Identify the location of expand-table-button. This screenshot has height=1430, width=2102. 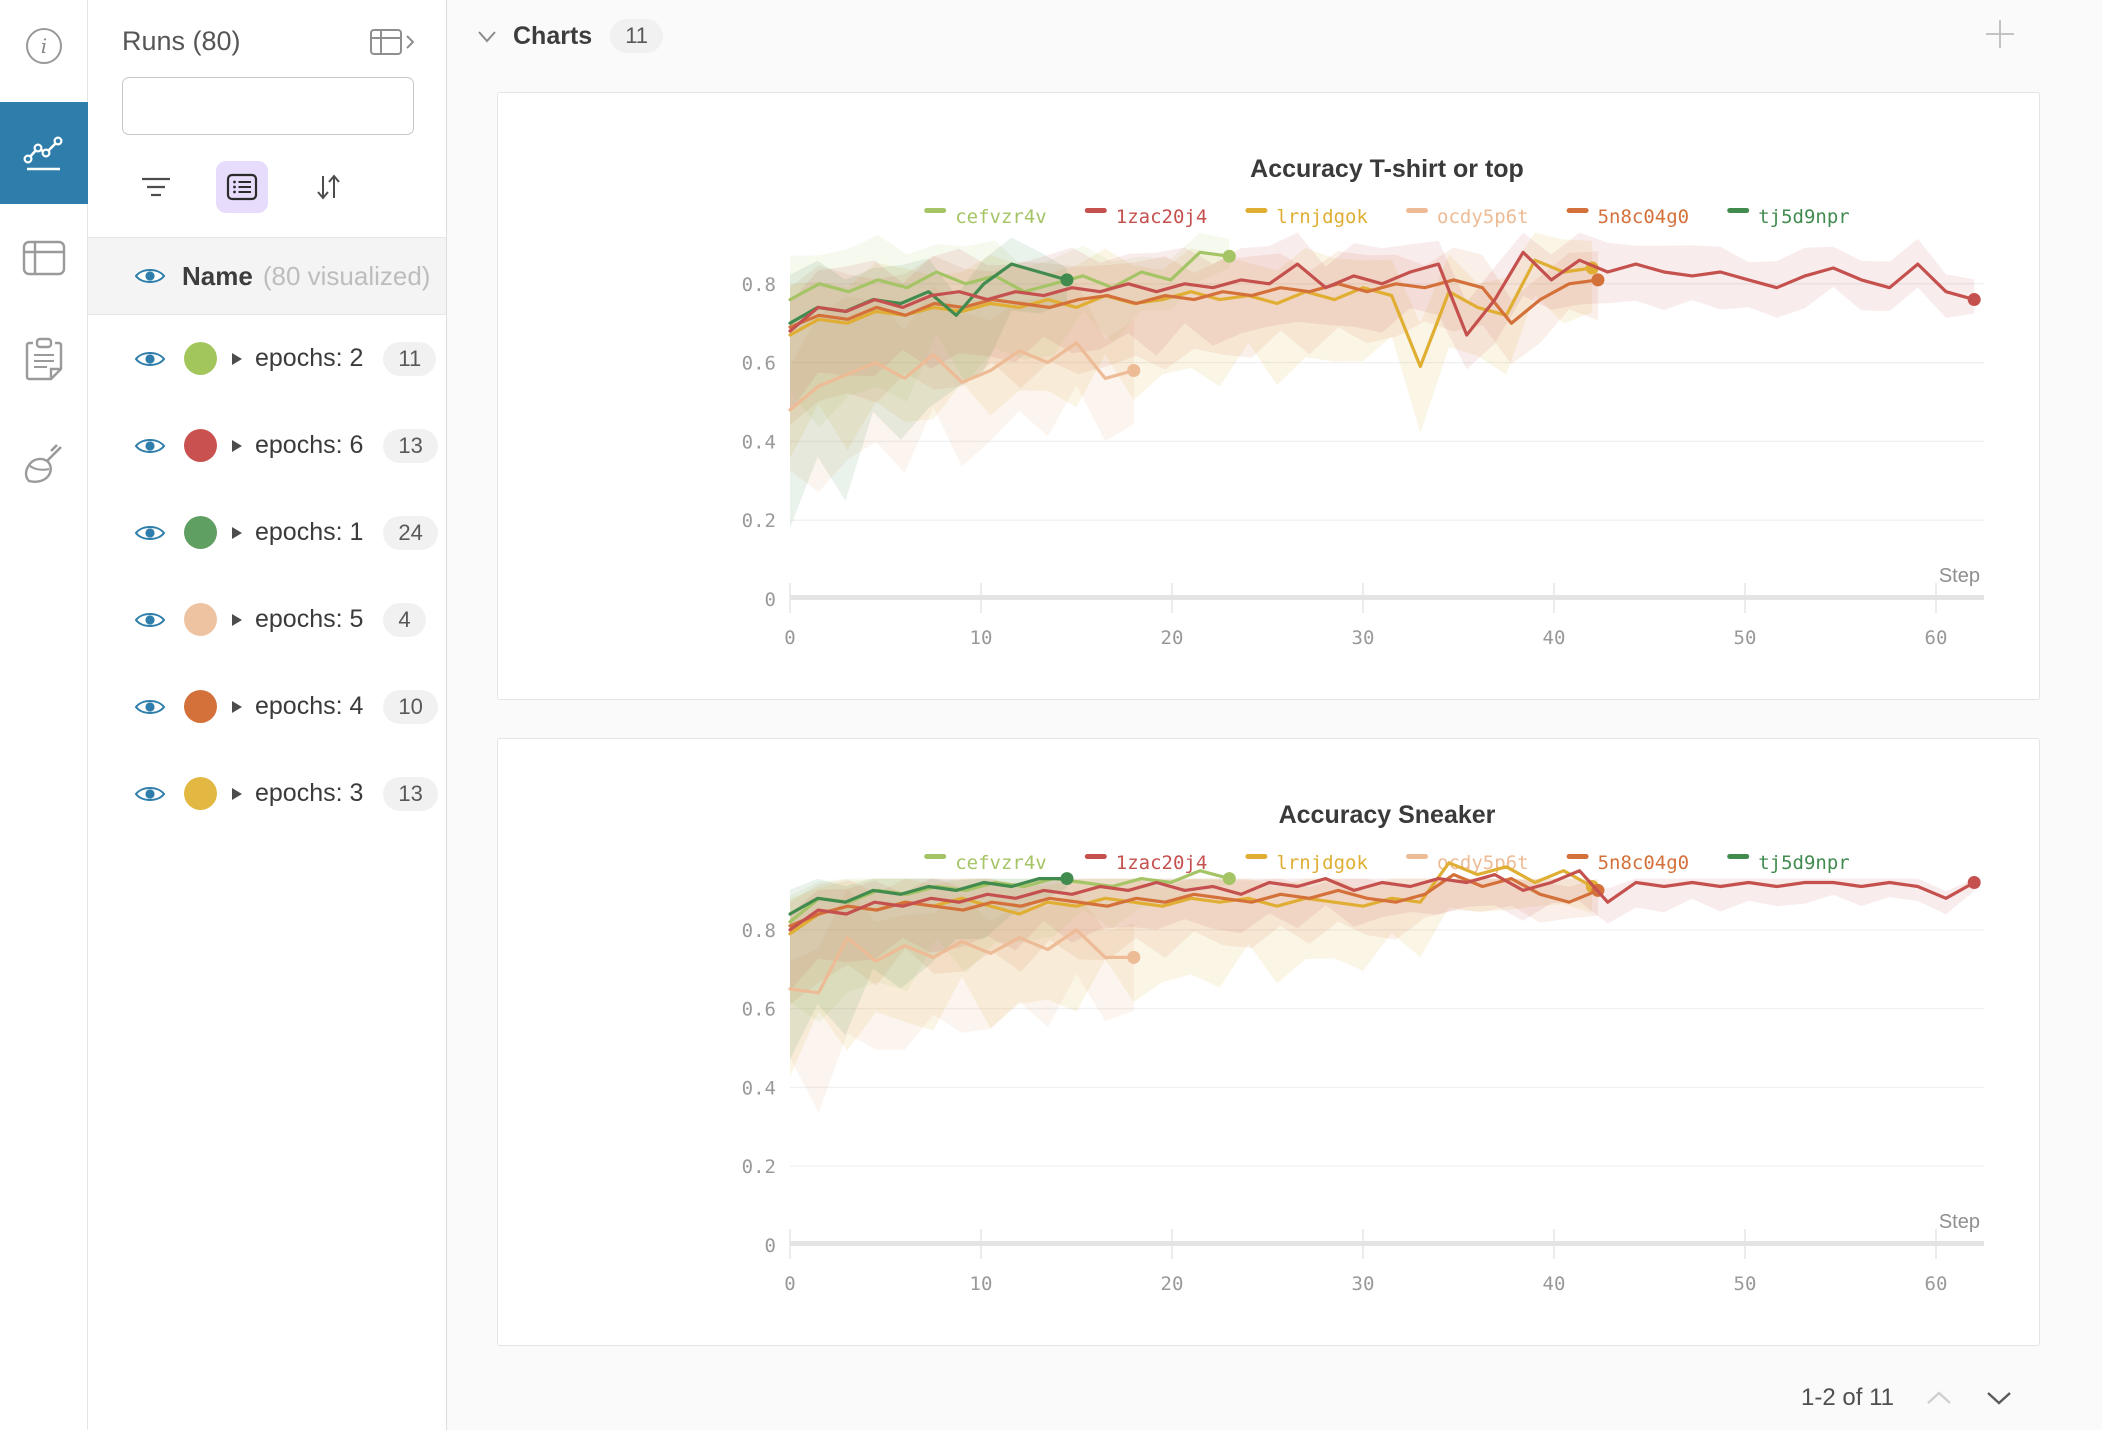
(393, 42).